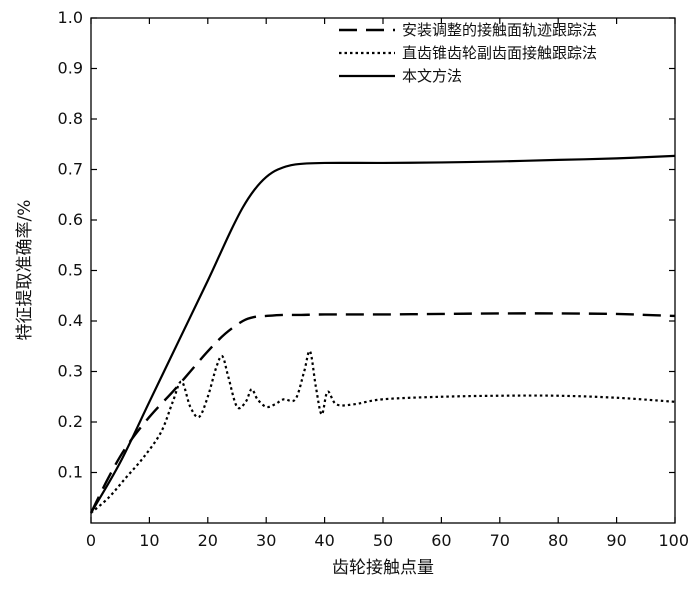  I want to click on y-tick-label: 1.0, so click(70, 17).